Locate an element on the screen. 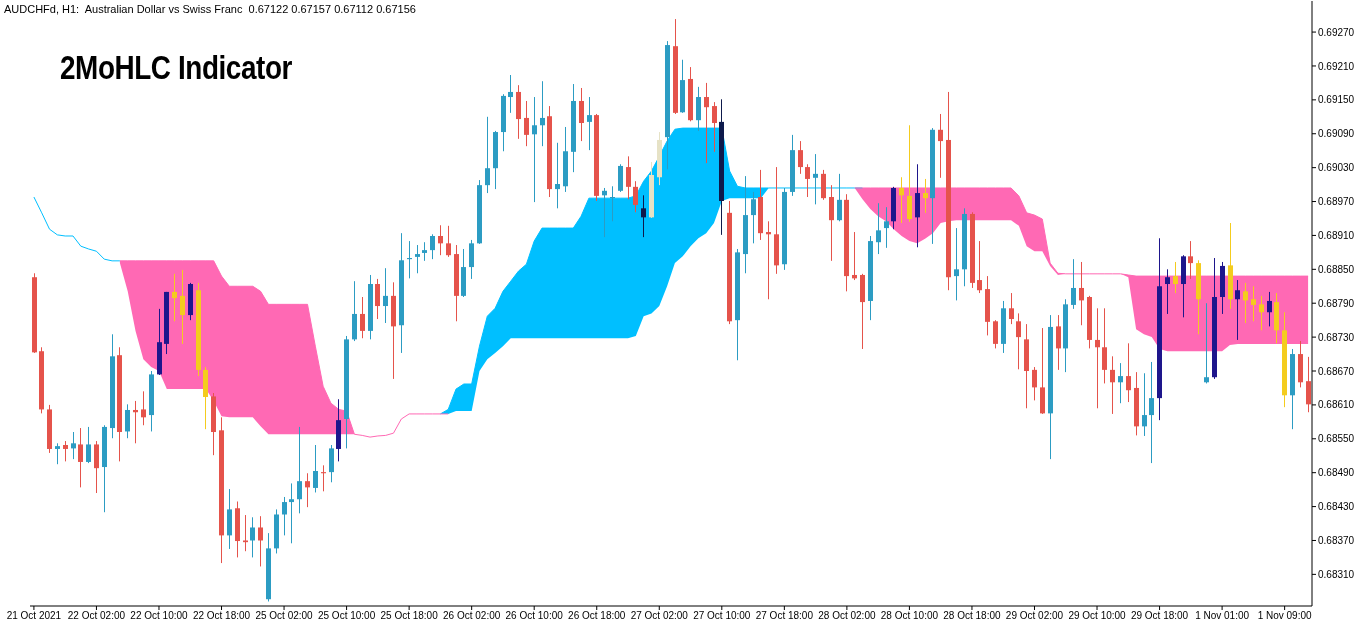 The width and height of the screenshot is (1362, 628). x-tick-label: 29 Oct 02:00 is located at coordinates (1034, 616).